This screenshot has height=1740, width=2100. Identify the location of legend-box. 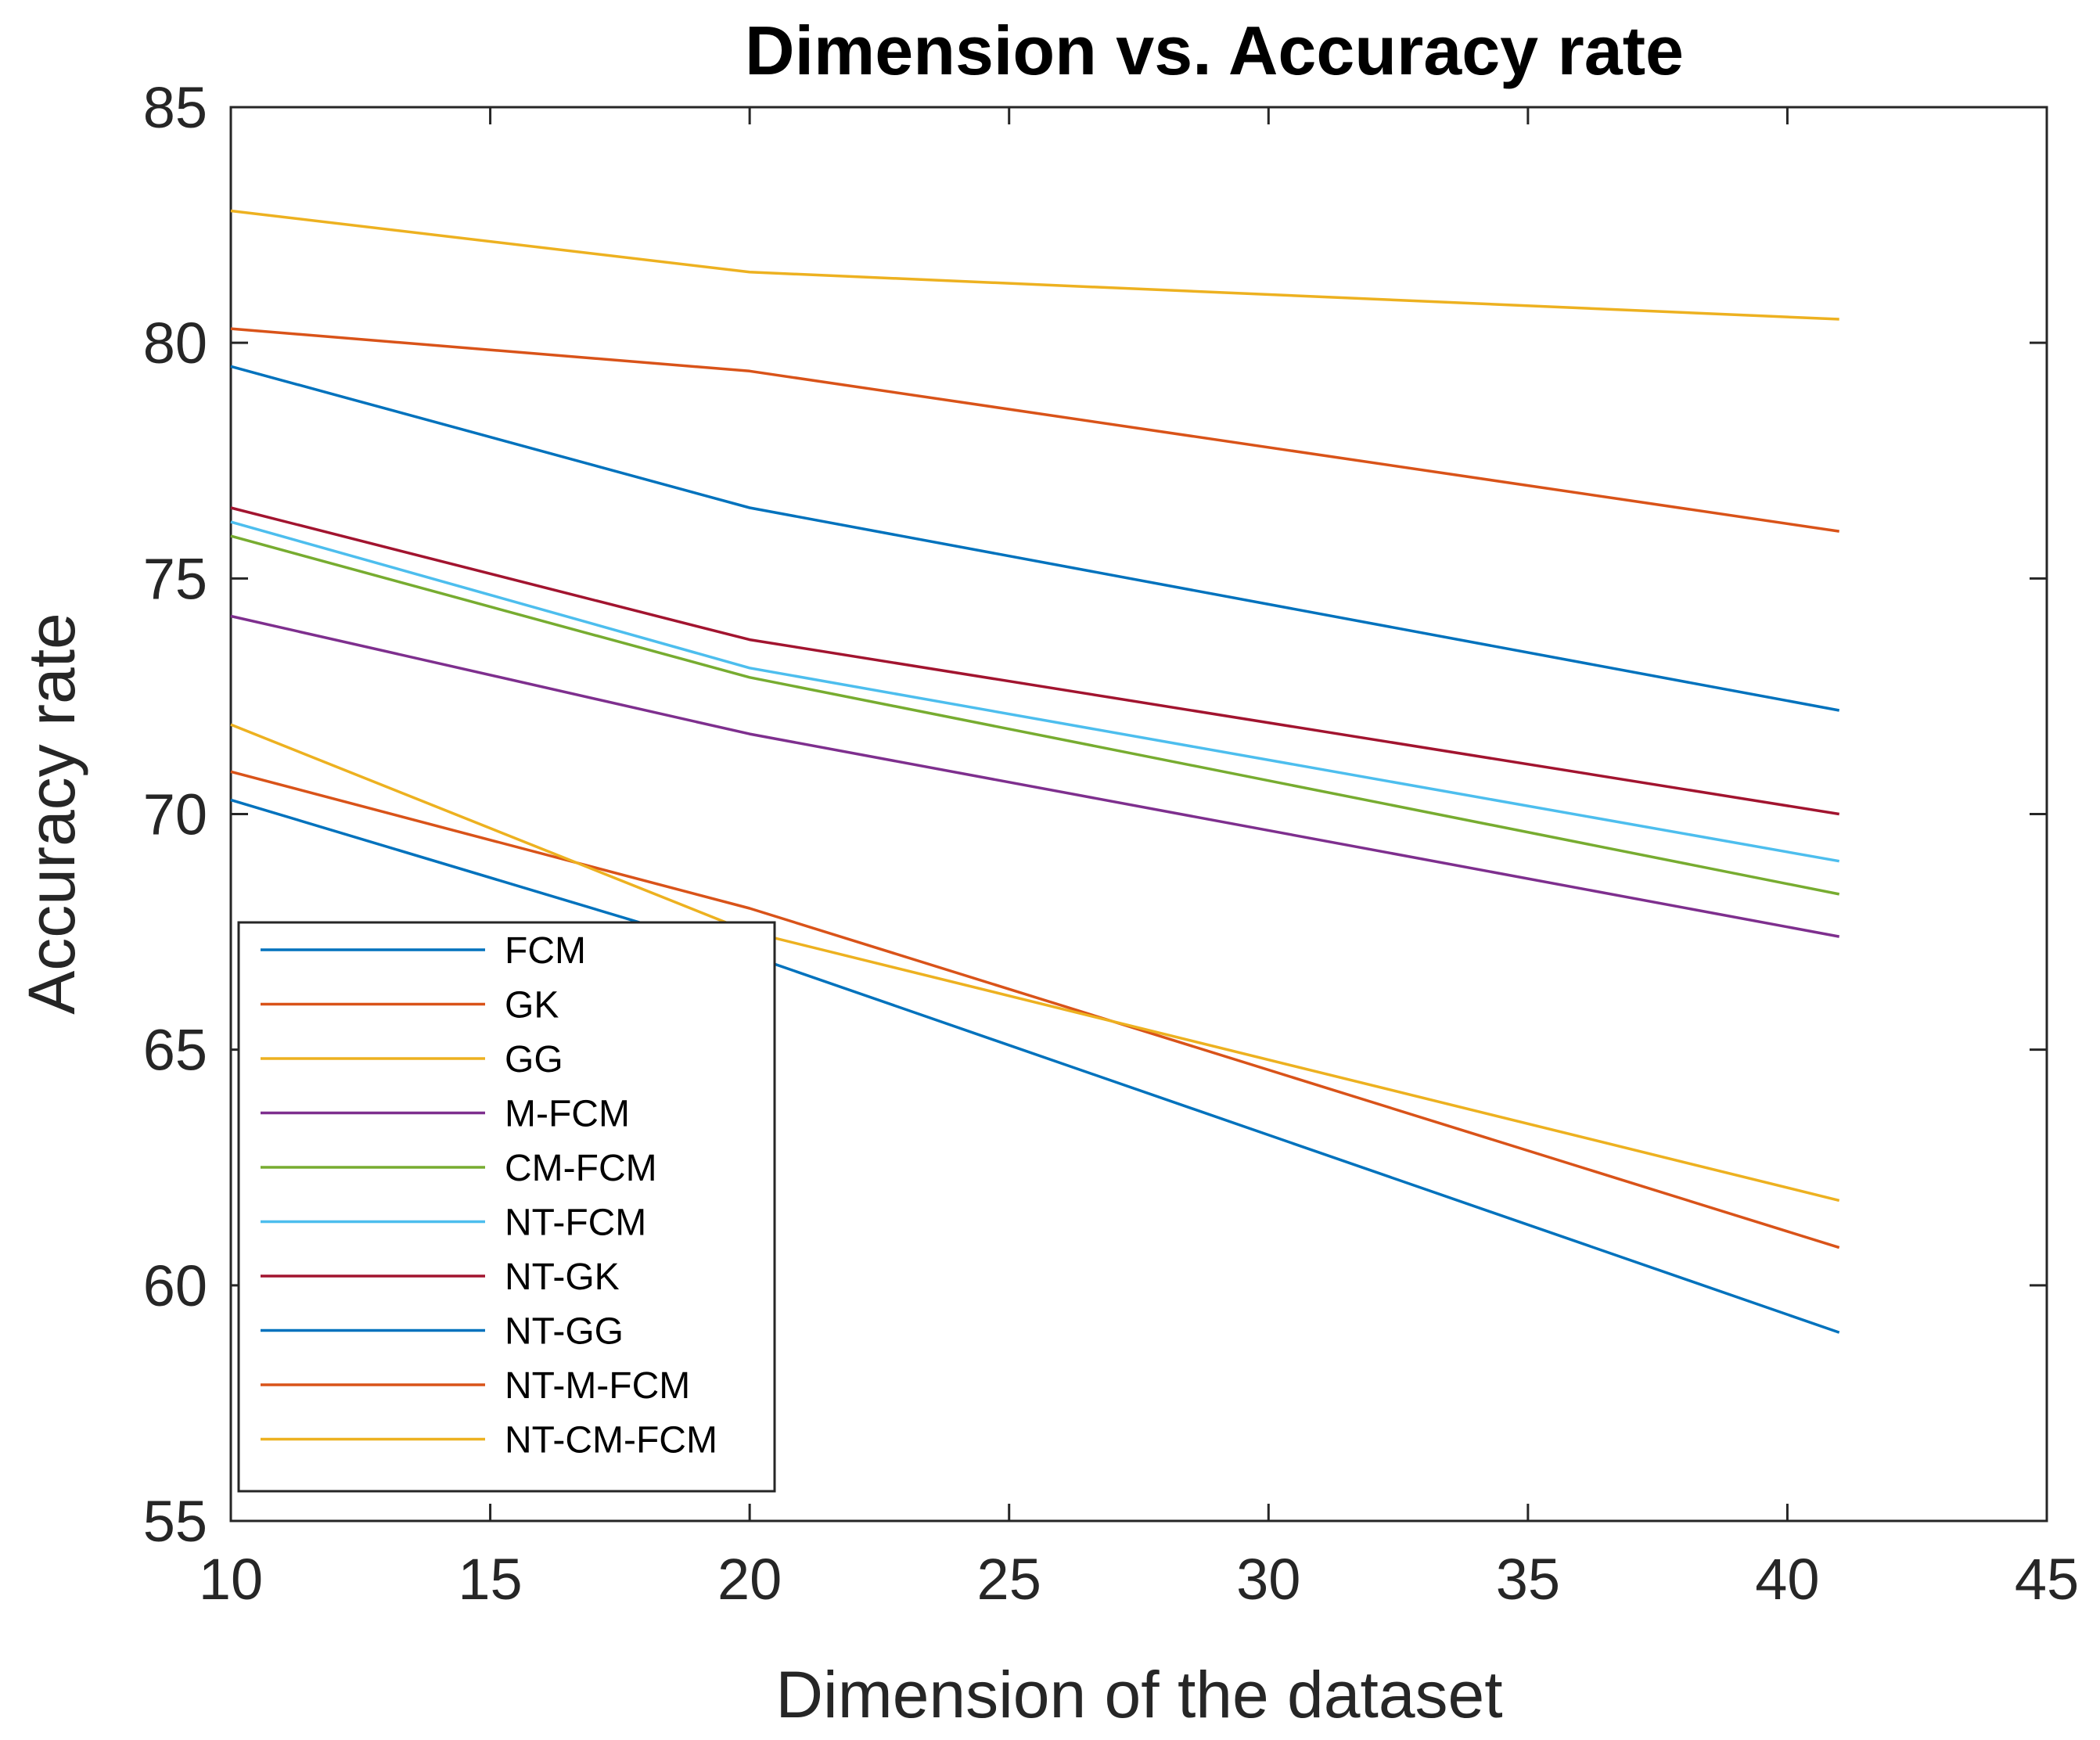
(507, 1207).